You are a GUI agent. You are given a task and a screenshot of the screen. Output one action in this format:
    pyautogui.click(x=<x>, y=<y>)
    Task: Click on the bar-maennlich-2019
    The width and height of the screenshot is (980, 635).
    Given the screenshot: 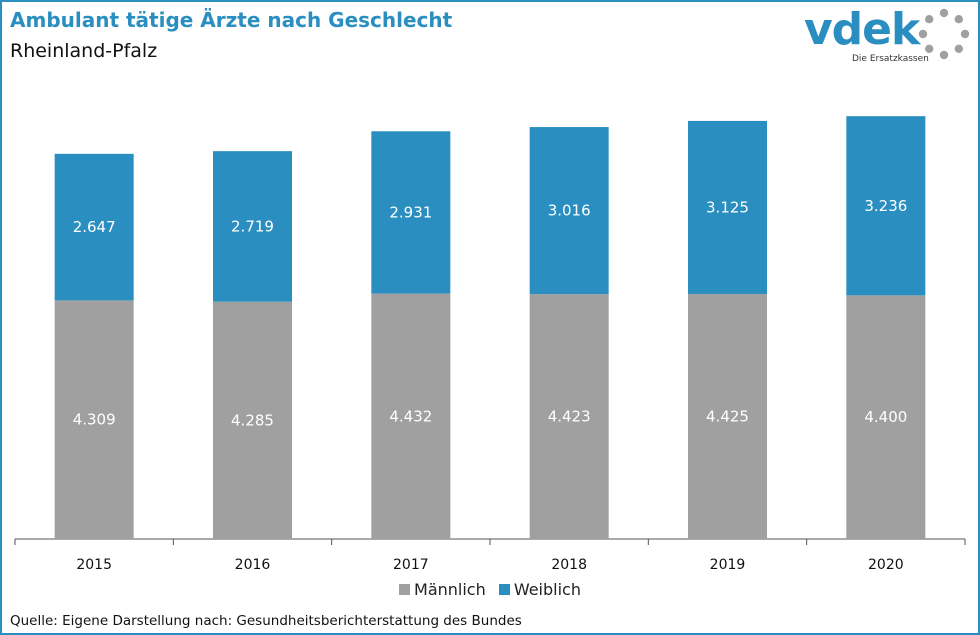 What is the action you would take?
    pyautogui.click(x=727, y=416)
    